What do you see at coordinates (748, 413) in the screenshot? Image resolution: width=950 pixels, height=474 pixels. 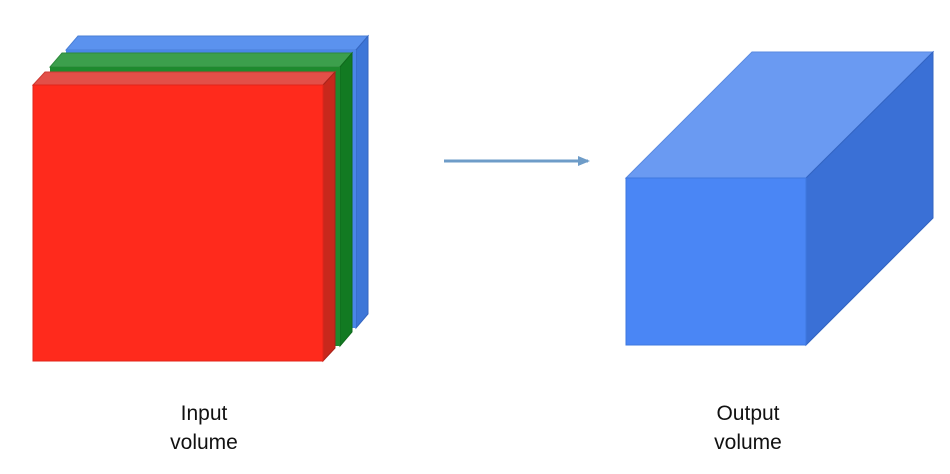 I see `output-caption-line-1: Output` at bounding box center [748, 413].